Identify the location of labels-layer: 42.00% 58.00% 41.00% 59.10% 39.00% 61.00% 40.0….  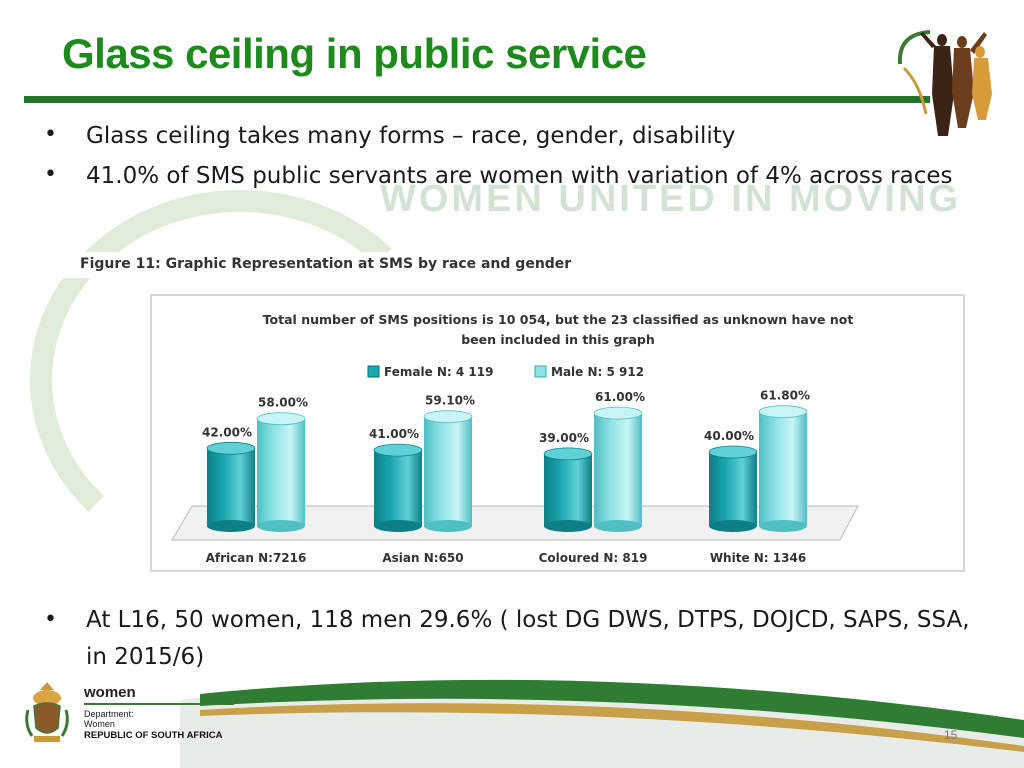
(506, 417).